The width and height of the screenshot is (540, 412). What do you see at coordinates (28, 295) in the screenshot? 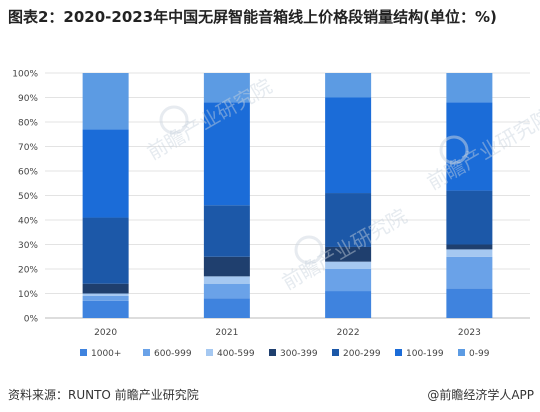
I see `y-tick-label: 10%` at bounding box center [28, 295].